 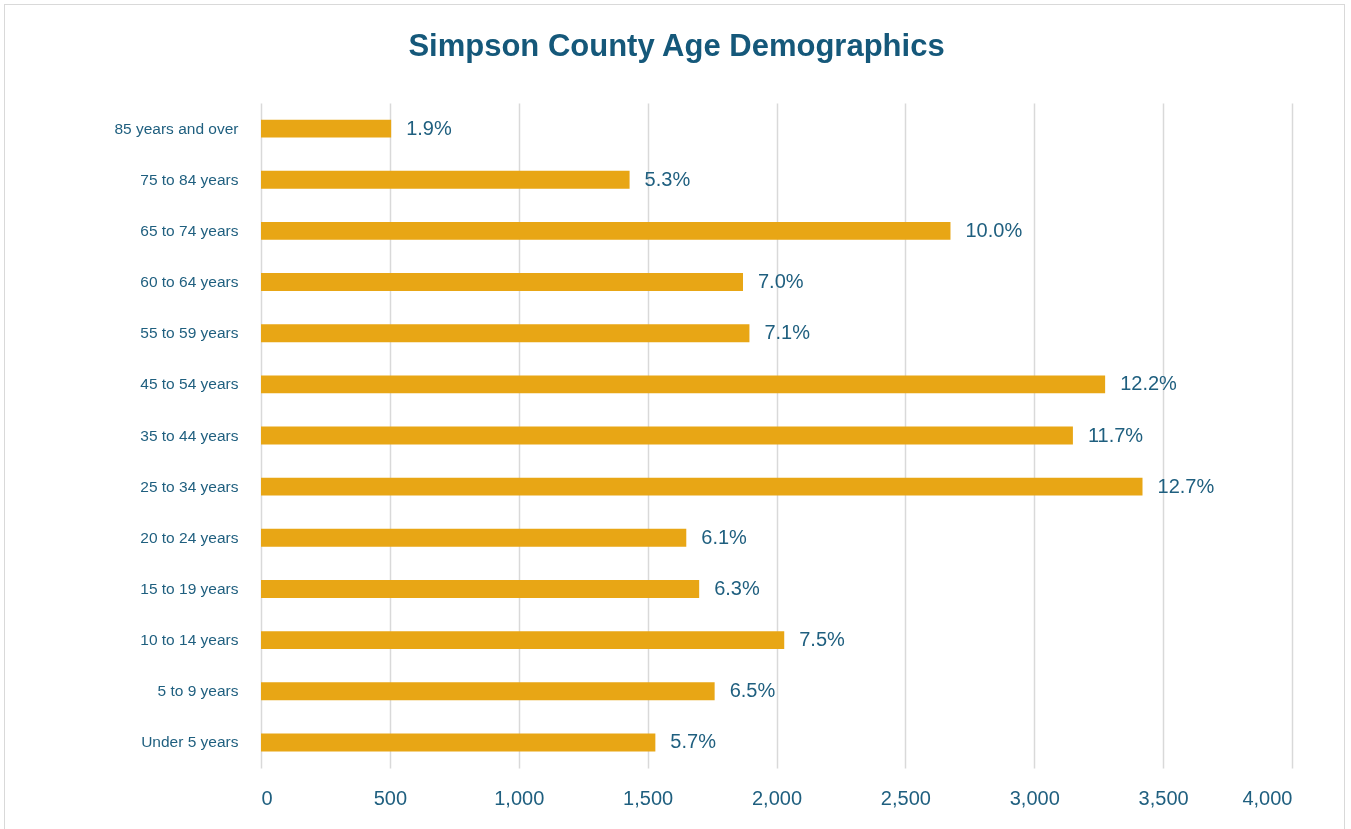 I want to click on annotation: 1.9%, so click(x=429, y=127).